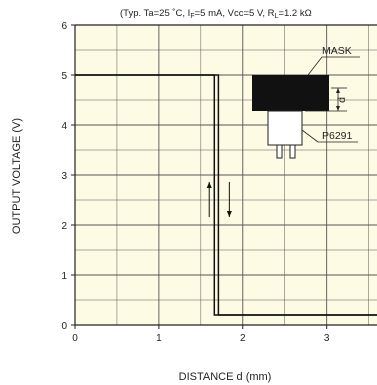 The height and width of the screenshot is (385, 377). I want to click on conditions-part: =5 mA, Vcc=5 V, R, so click(235, 13).